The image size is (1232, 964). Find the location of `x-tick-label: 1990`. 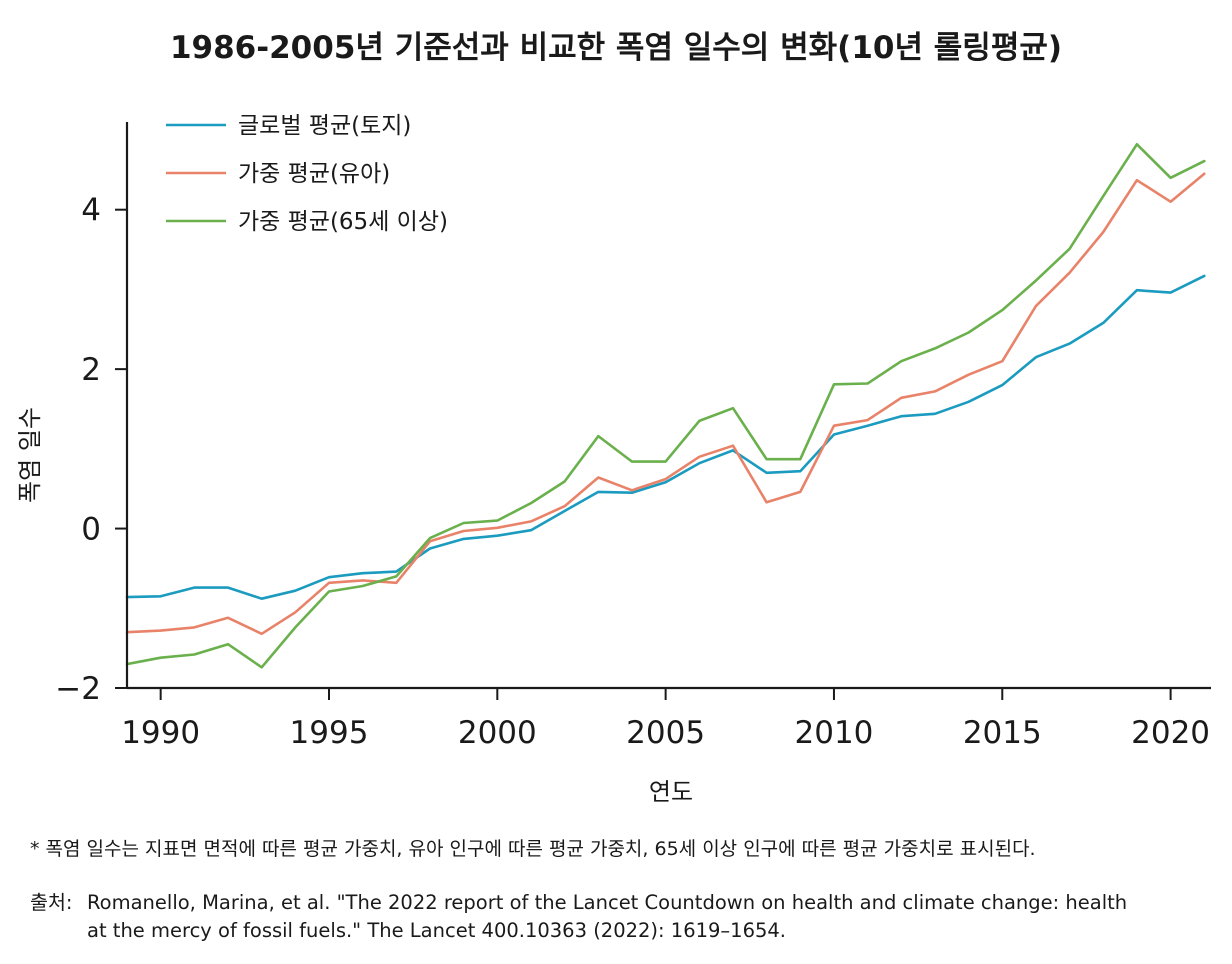

x-tick-label: 1990 is located at coordinates (160, 733).